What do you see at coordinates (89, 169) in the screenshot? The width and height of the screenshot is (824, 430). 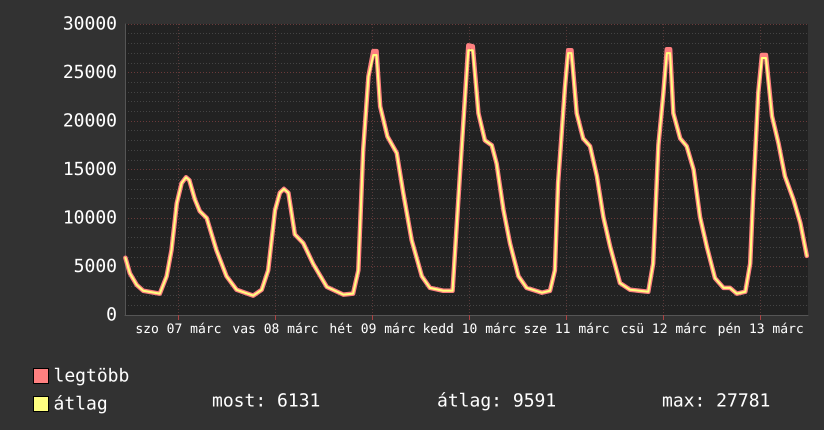 I see `y-tick-label: 15000` at bounding box center [89, 169].